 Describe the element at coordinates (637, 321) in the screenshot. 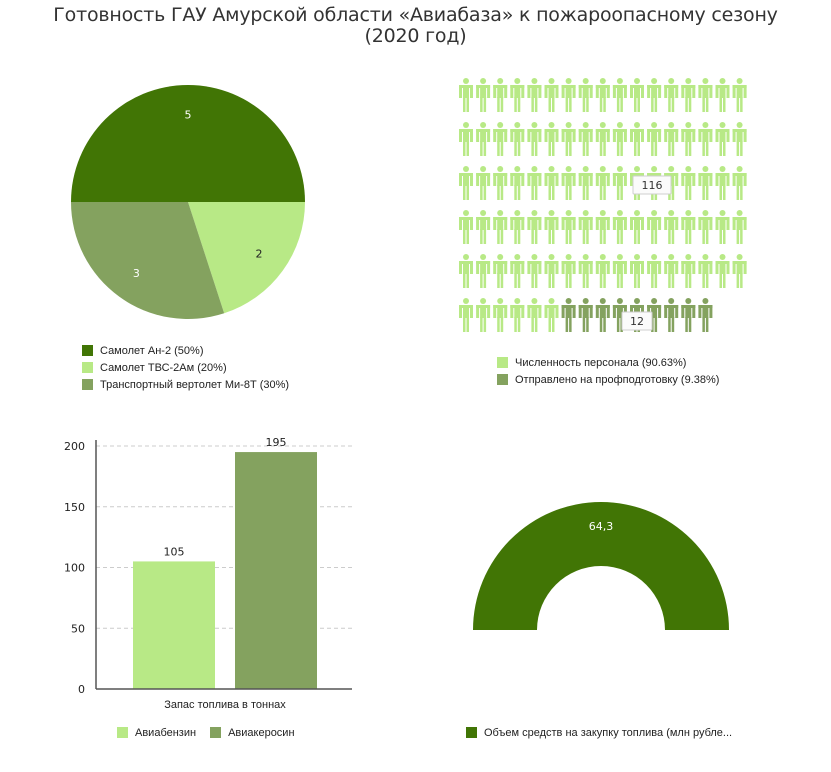

I see `pictograph-value-label: 12` at that location.